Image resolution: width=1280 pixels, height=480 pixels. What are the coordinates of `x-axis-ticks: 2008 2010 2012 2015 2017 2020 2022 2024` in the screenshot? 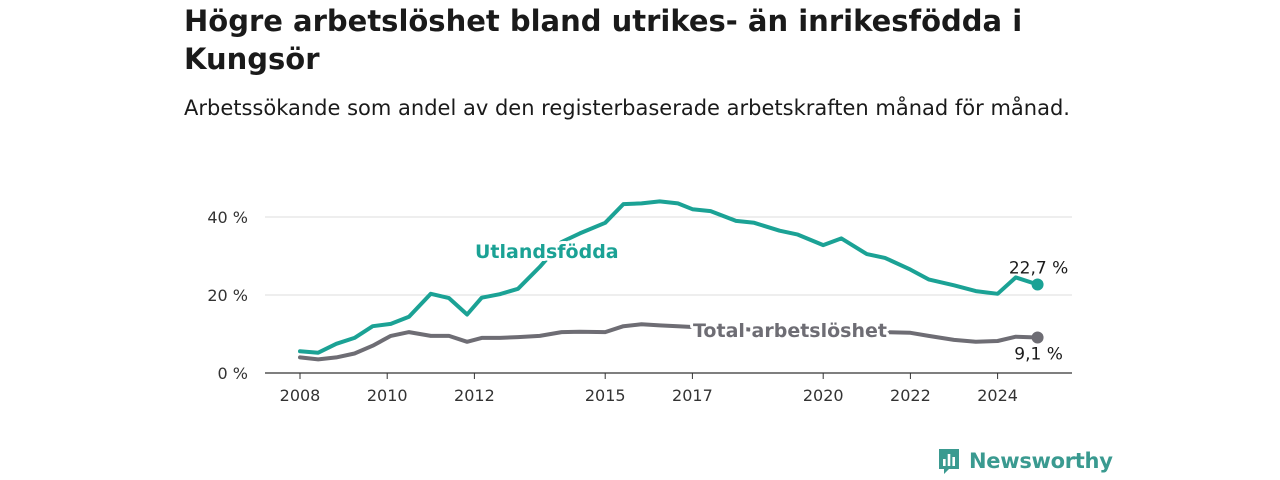 It's located at (649, 389).